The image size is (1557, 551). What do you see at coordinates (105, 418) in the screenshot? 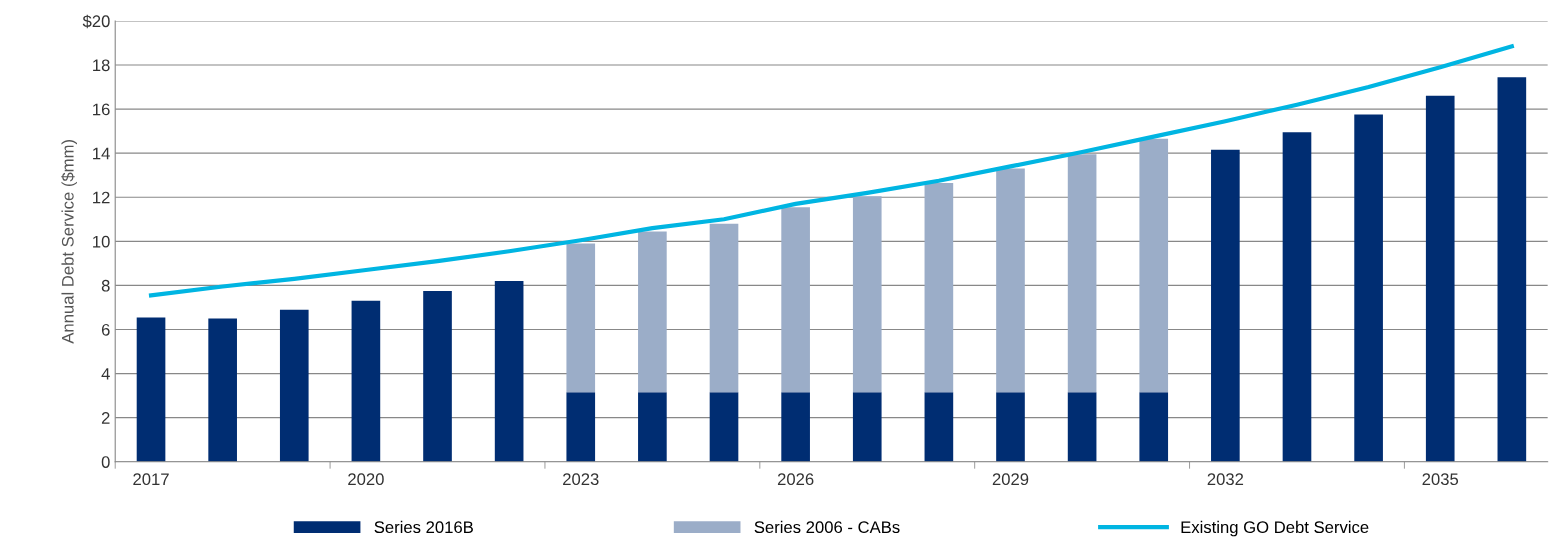
I see `y-tick-label: 2` at bounding box center [105, 418].